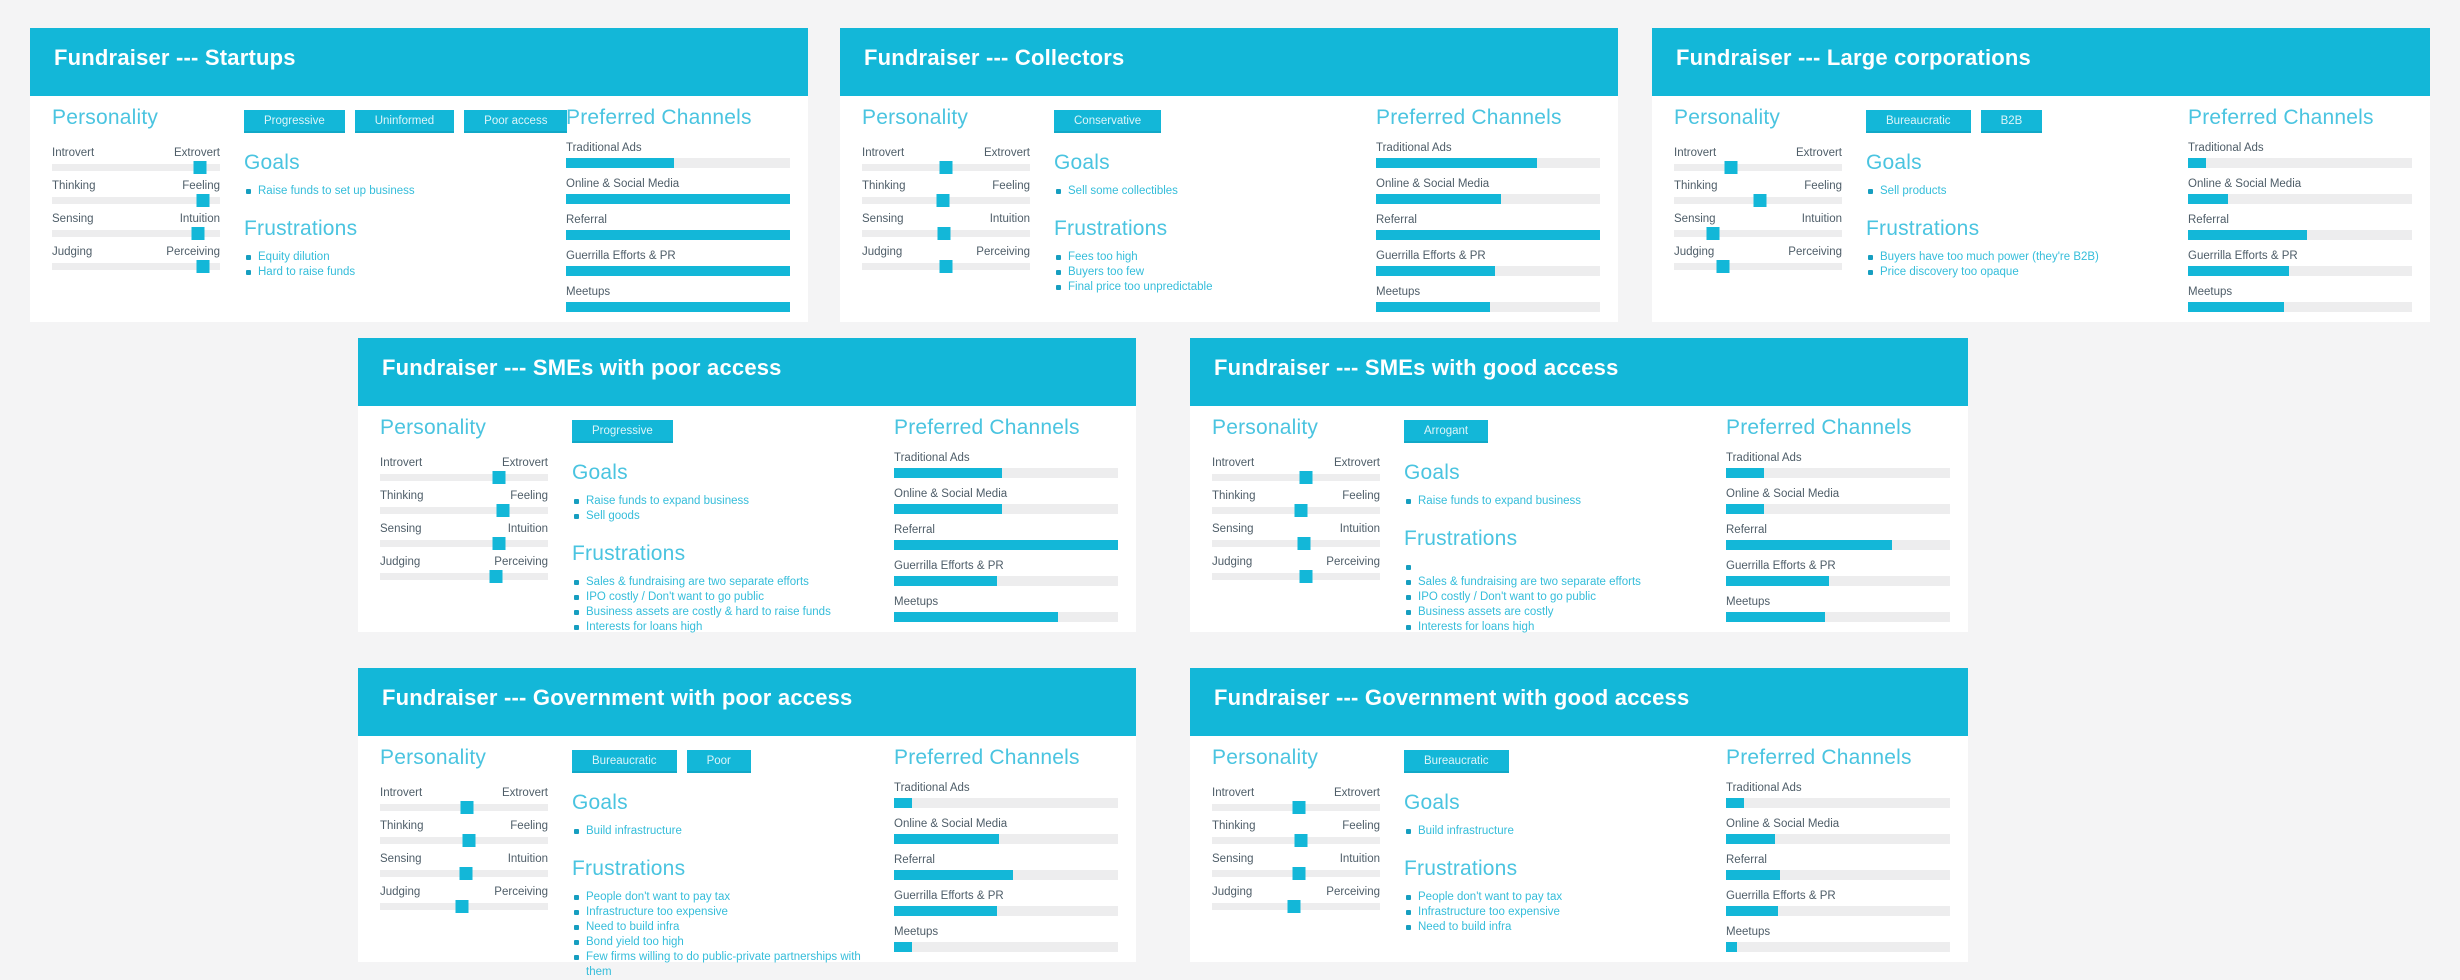 Image resolution: width=2460 pixels, height=980 pixels. I want to click on persona-tag: B2B, so click(2011, 121).